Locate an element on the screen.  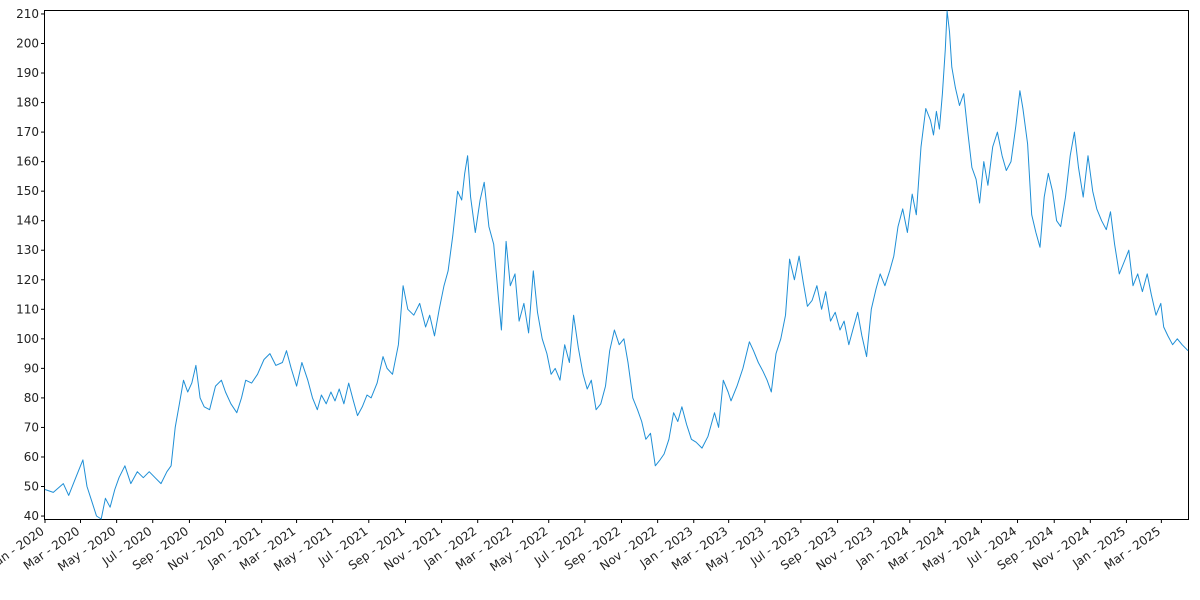
y-tick-label: 160 is located at coordinates (27, 162).